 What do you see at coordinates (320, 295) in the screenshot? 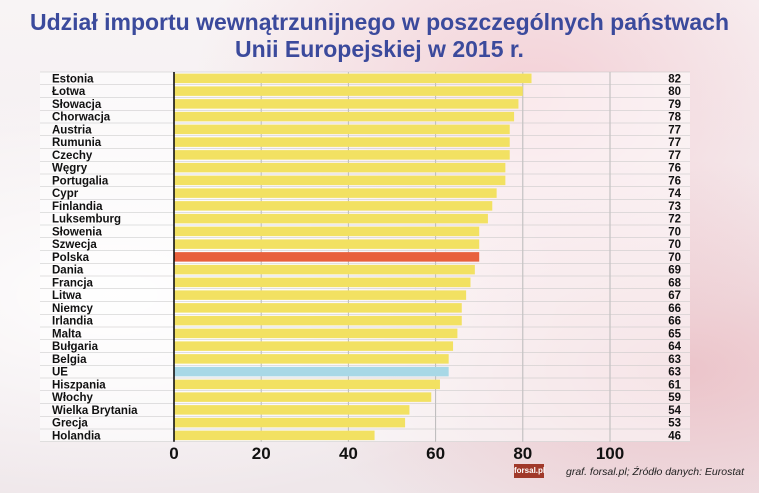
I see `bar-litwa` at bounding box center [320, 295].